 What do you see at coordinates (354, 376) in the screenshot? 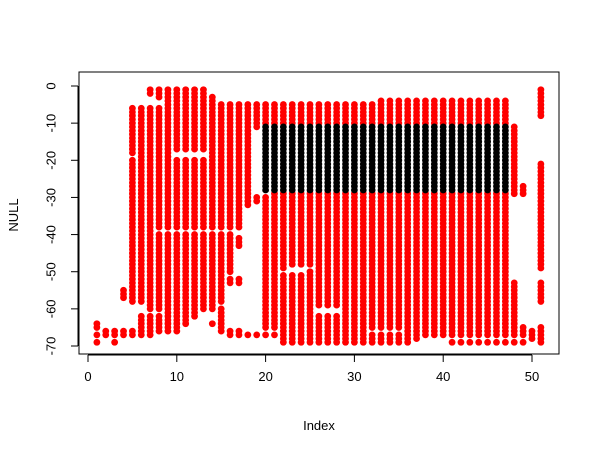
I see `x-tick-label: 30` at bounding box center [354, 376].